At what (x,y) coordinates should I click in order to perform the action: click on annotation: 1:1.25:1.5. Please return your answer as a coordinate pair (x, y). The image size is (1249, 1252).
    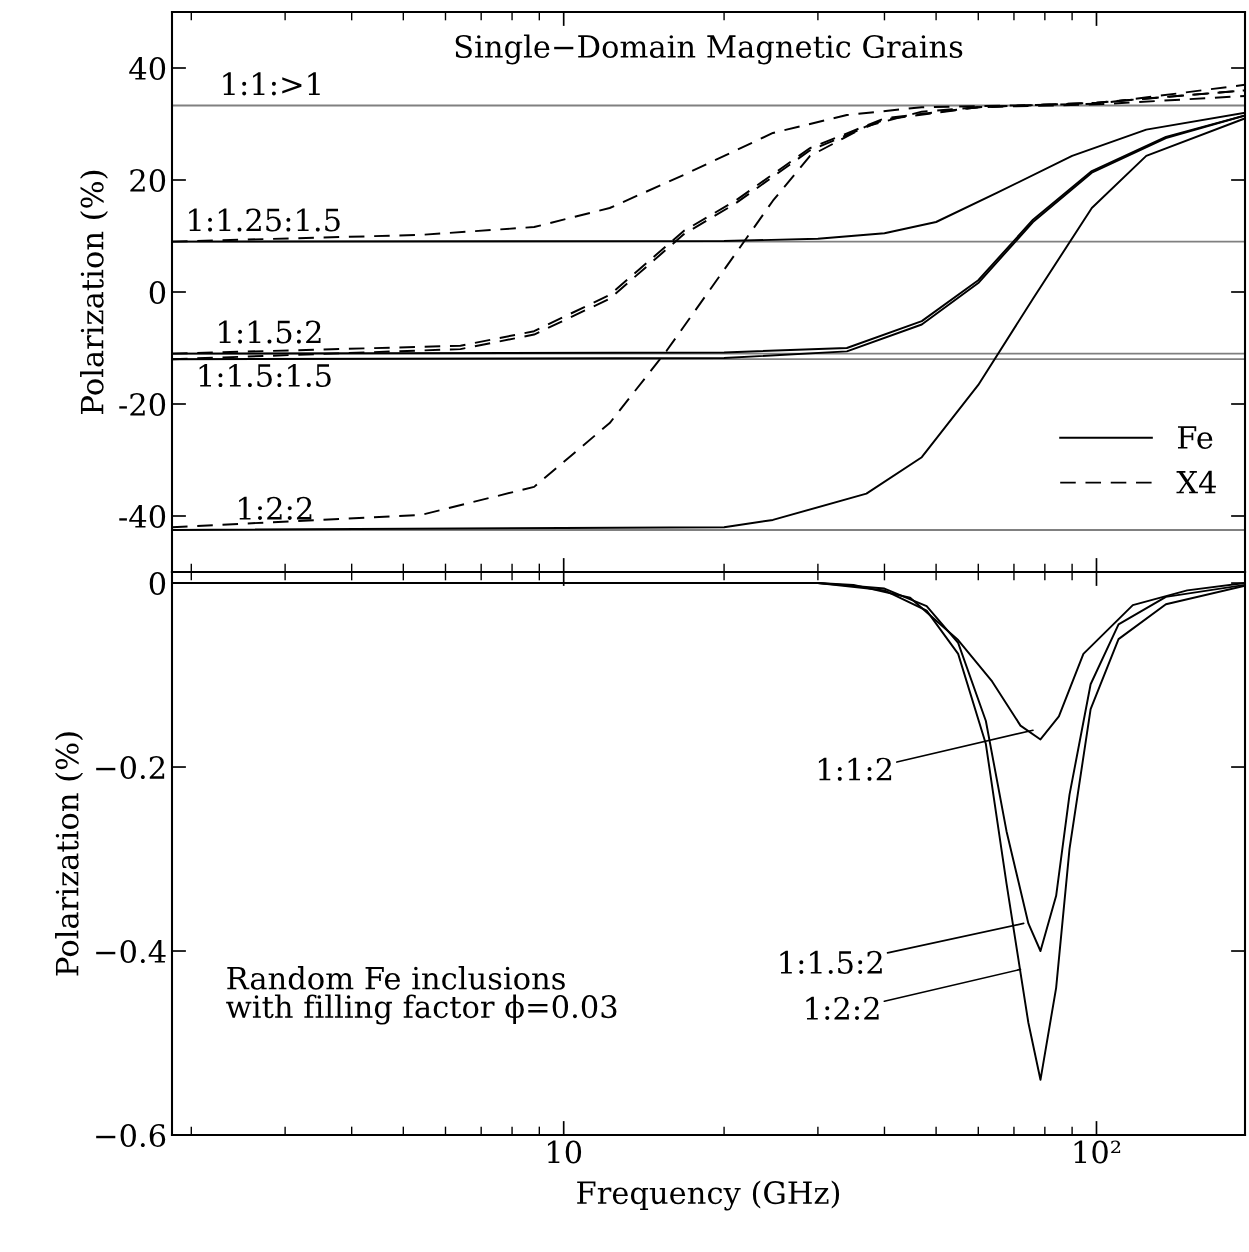
    Looking at the image, I should click on (264, 220).